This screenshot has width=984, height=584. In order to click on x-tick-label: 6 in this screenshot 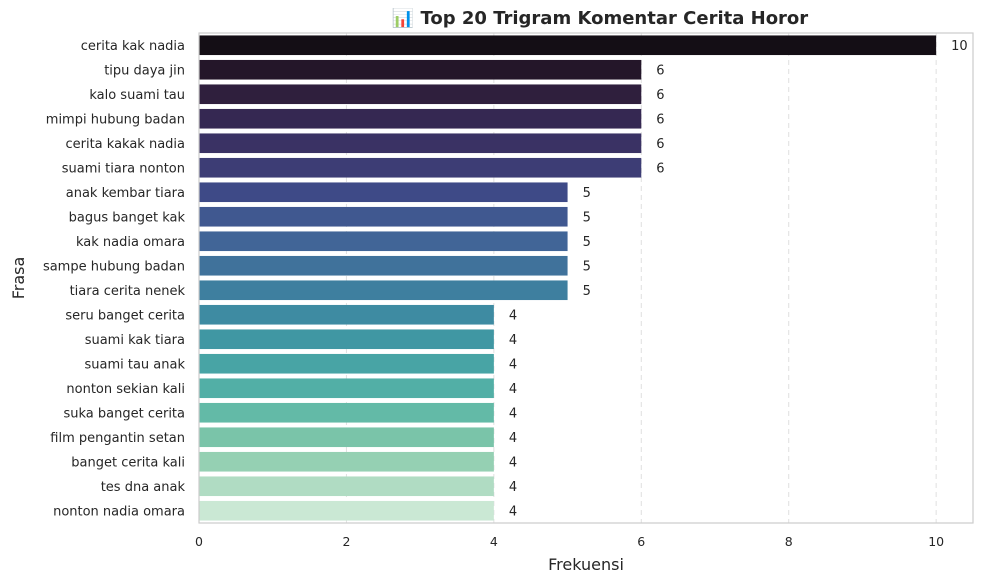, I will do `click(641, 541)`.